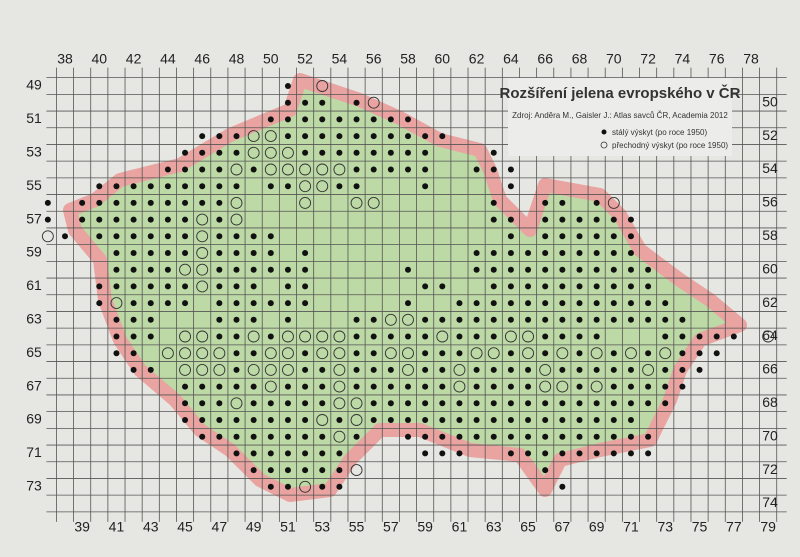 The image size is (800, 557). What do you see at coordinates (597, 527) in the screenshot?
I see `column-label: 69` at bounding box center [597, 527].